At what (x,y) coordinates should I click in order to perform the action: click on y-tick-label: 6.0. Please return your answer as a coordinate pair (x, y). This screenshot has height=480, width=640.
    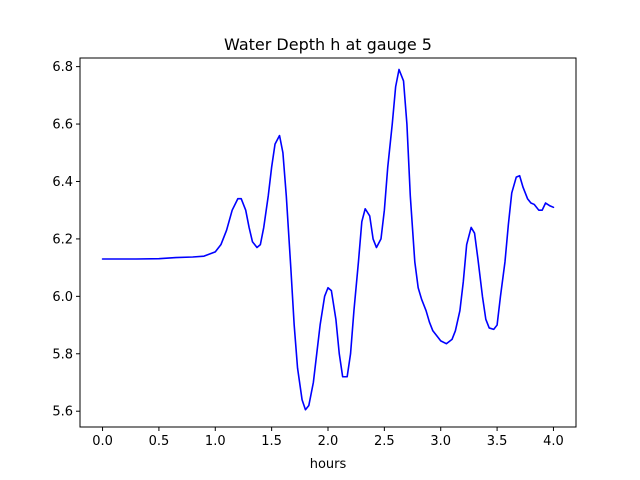
    Looking at the image, I should click on (62, 297).